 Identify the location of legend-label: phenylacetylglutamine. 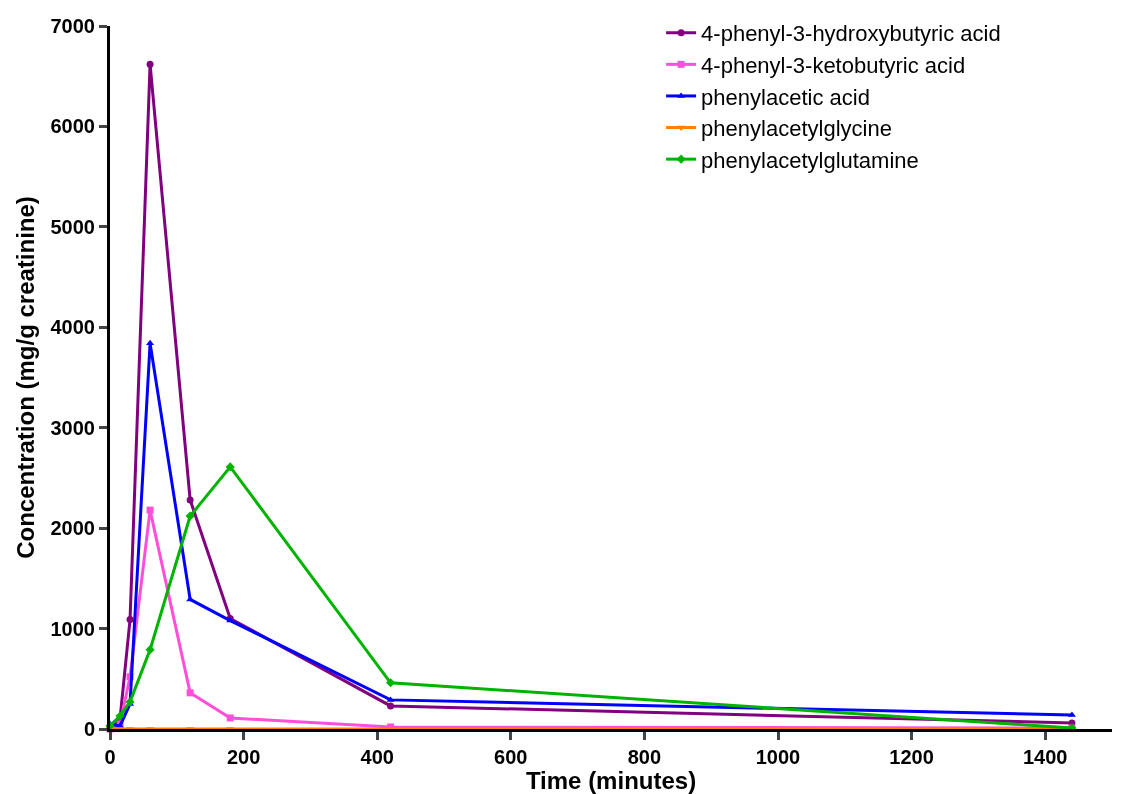
(810, 160).